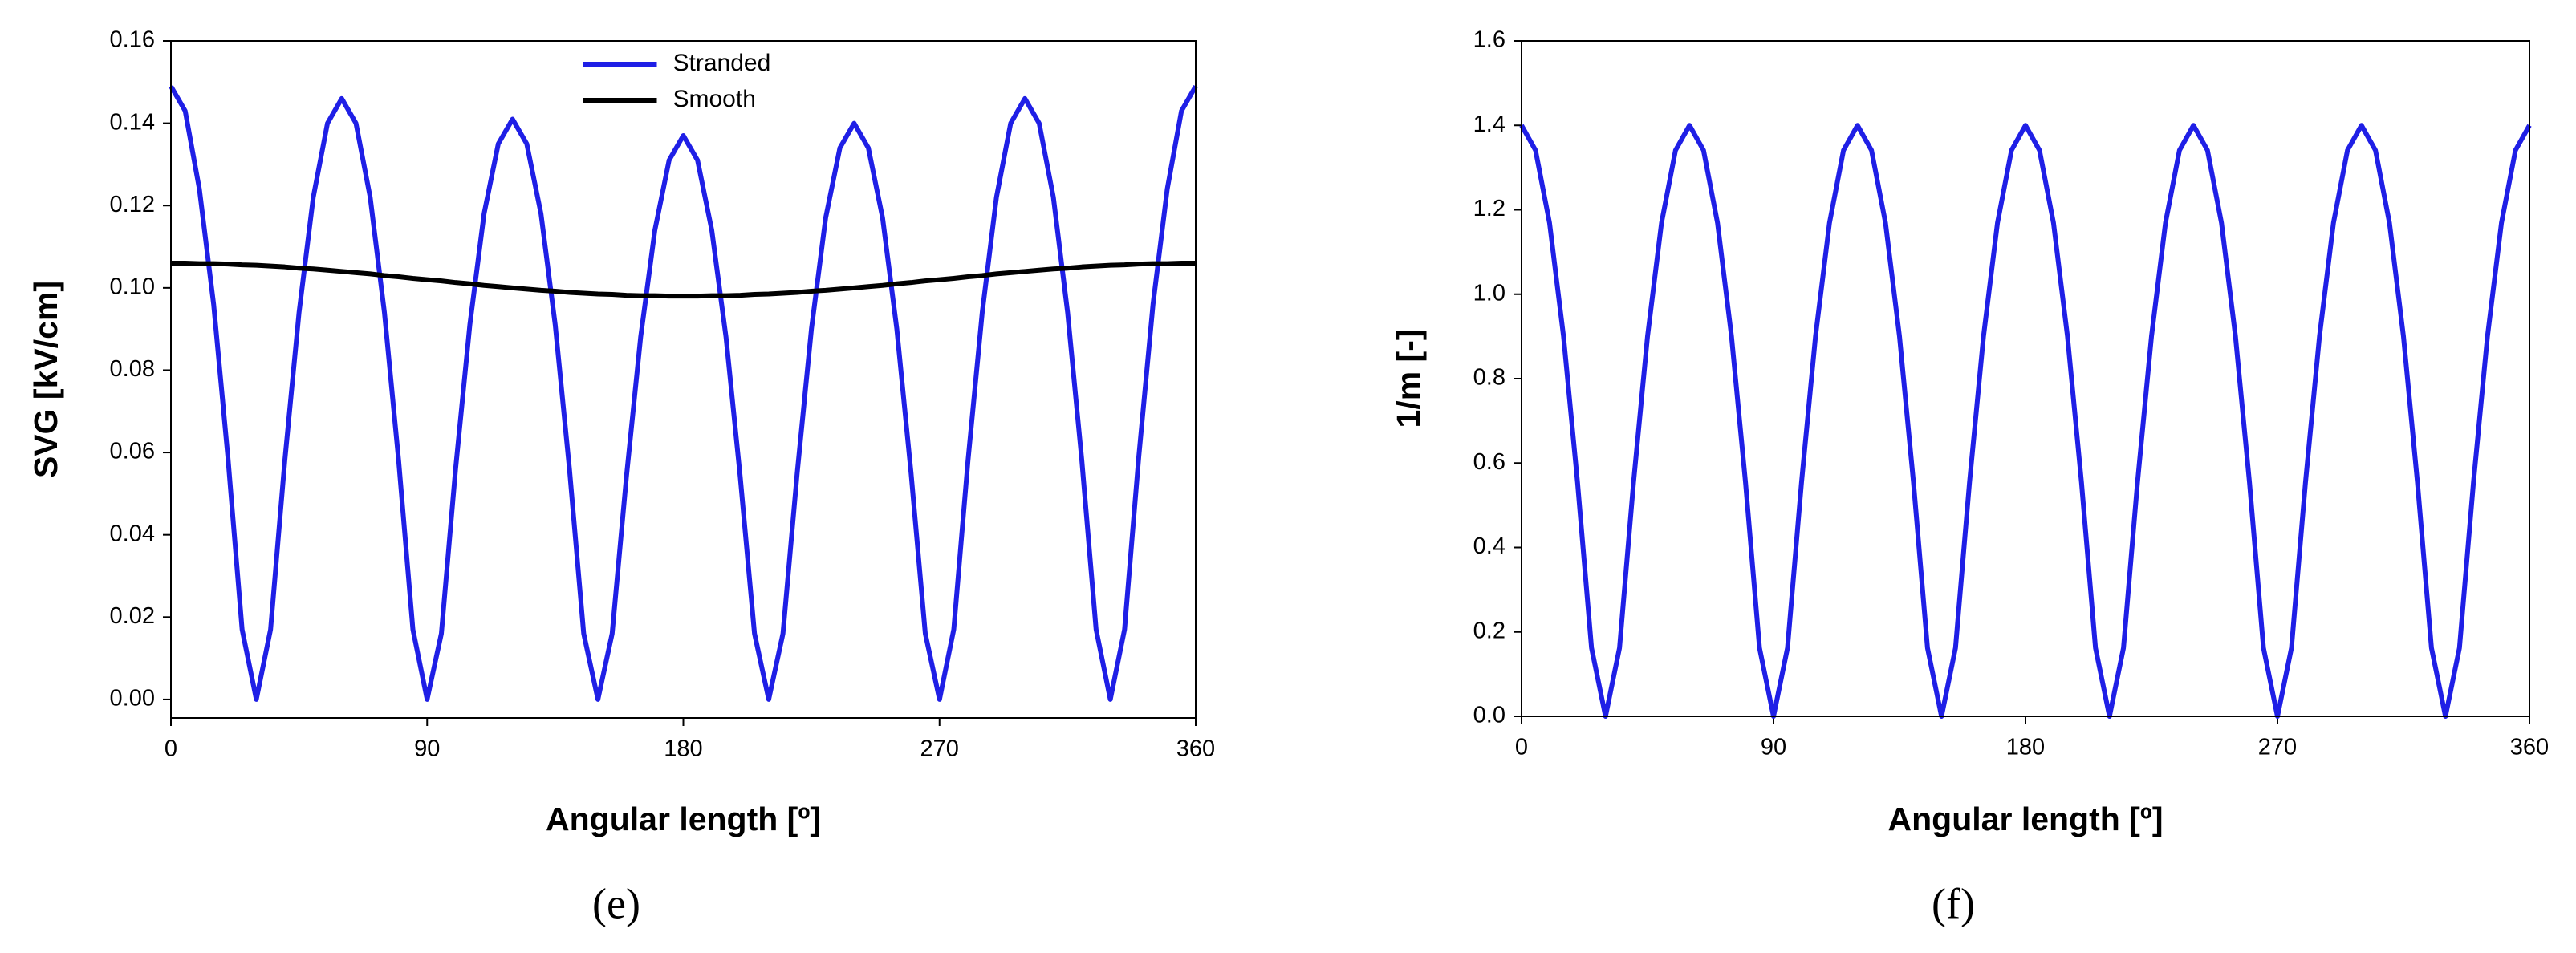 The width and height of the screenshot is (2576, 953). I want to click on y-tick-label: 0.06, so click(132, 451).